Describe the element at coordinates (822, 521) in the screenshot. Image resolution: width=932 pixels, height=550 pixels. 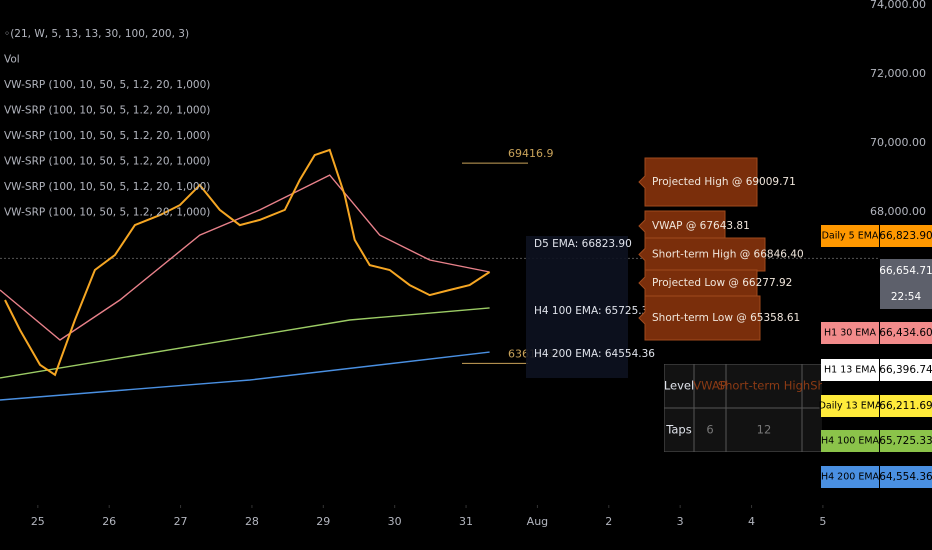
I see `x-tick-label: 5` at that location.